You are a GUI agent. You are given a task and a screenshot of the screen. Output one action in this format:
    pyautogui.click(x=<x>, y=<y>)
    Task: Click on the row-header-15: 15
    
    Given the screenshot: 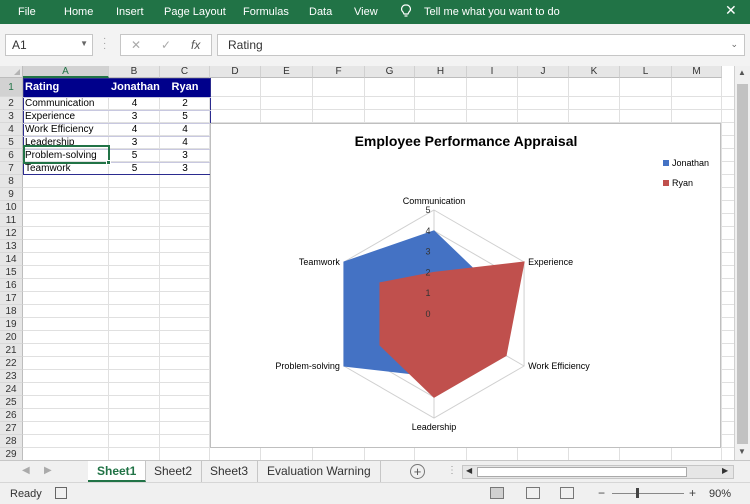 What is the action you would take?
    pyautogui.click(x=11, y=272)
    